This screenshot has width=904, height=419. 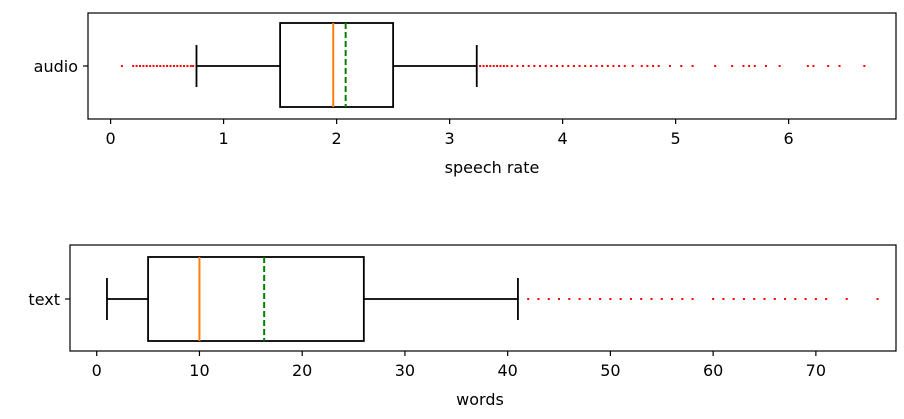 What do you see at coordinates (337, 138) in the screenshot?
I see `x-tick-label: 2` at bounding box center [337, 138].